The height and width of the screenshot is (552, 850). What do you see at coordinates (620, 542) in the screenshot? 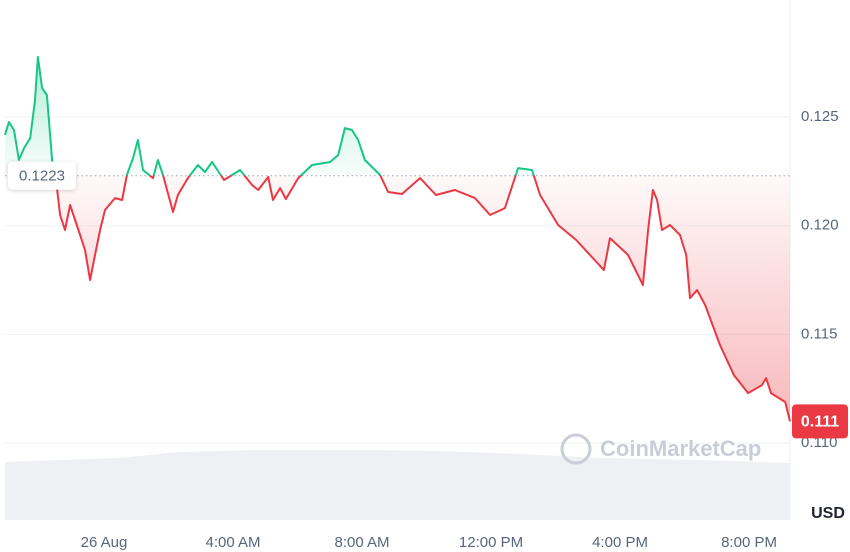
I see `x-tick-label: 4:00 PM` at bounding box center [620, 542].